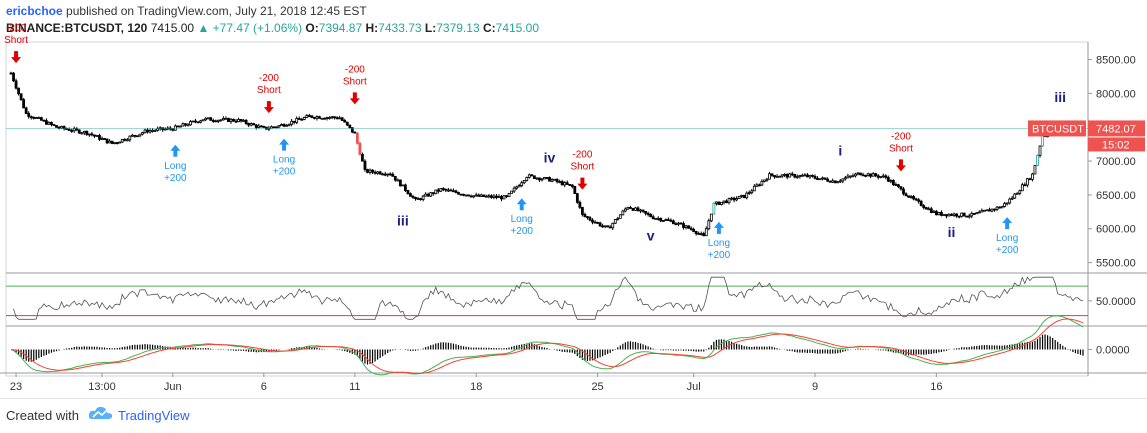  I want to click on short-arrow-icon, so click(16, 57).